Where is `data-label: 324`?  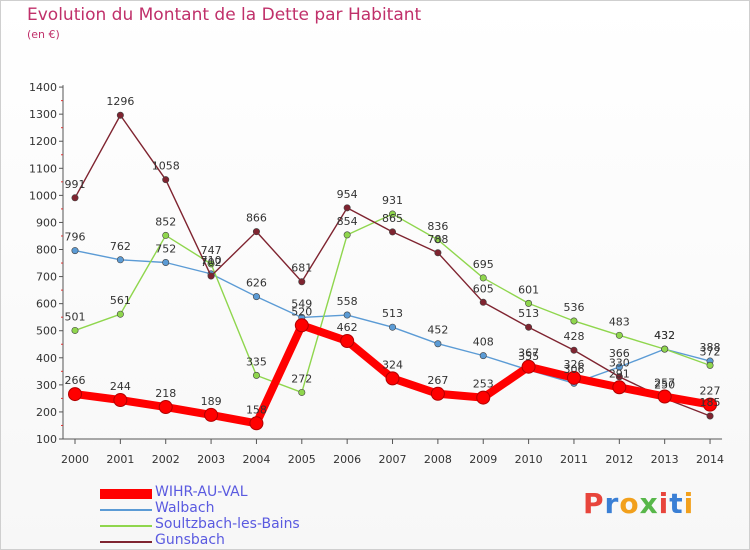
data-label: 324 is located at coordinates (392, 364).